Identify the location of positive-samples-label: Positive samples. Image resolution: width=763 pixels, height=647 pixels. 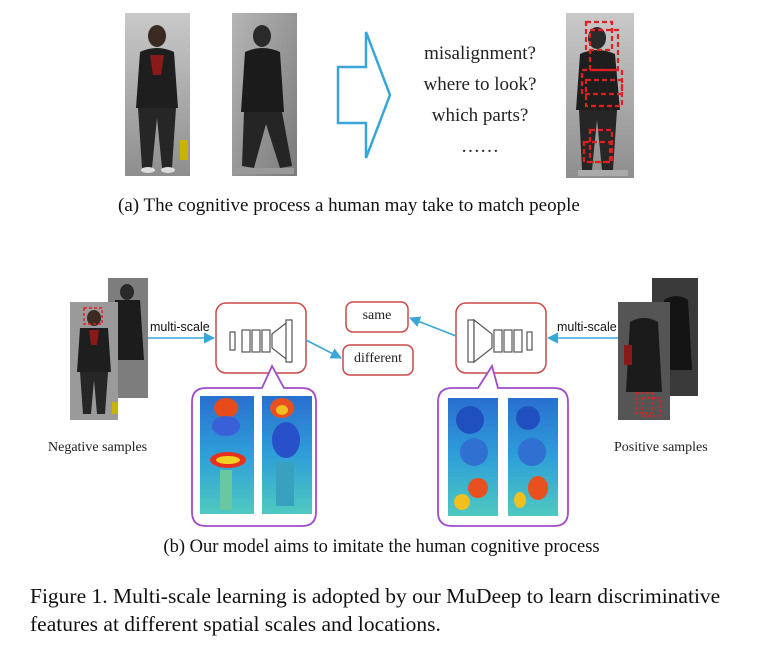
(661, 447).